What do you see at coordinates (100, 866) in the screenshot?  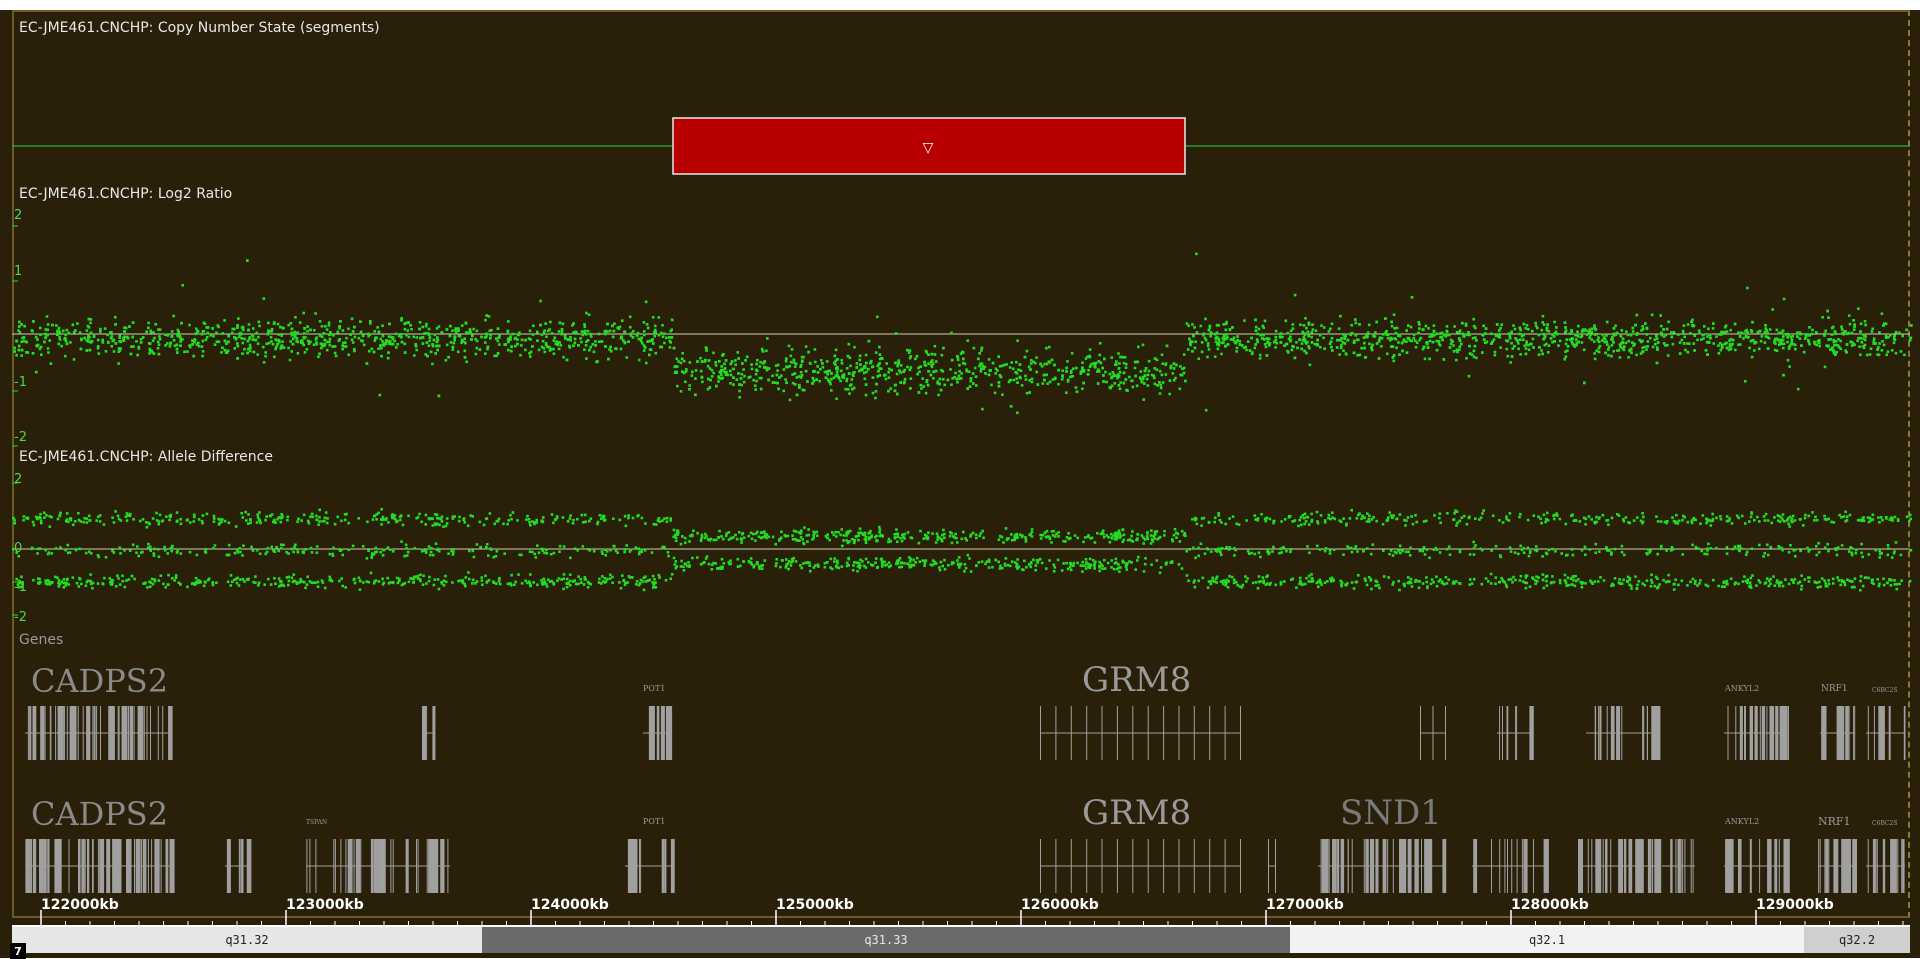 I see `gene-glyph-cadps2-row2` at bounding box center [100, 866].